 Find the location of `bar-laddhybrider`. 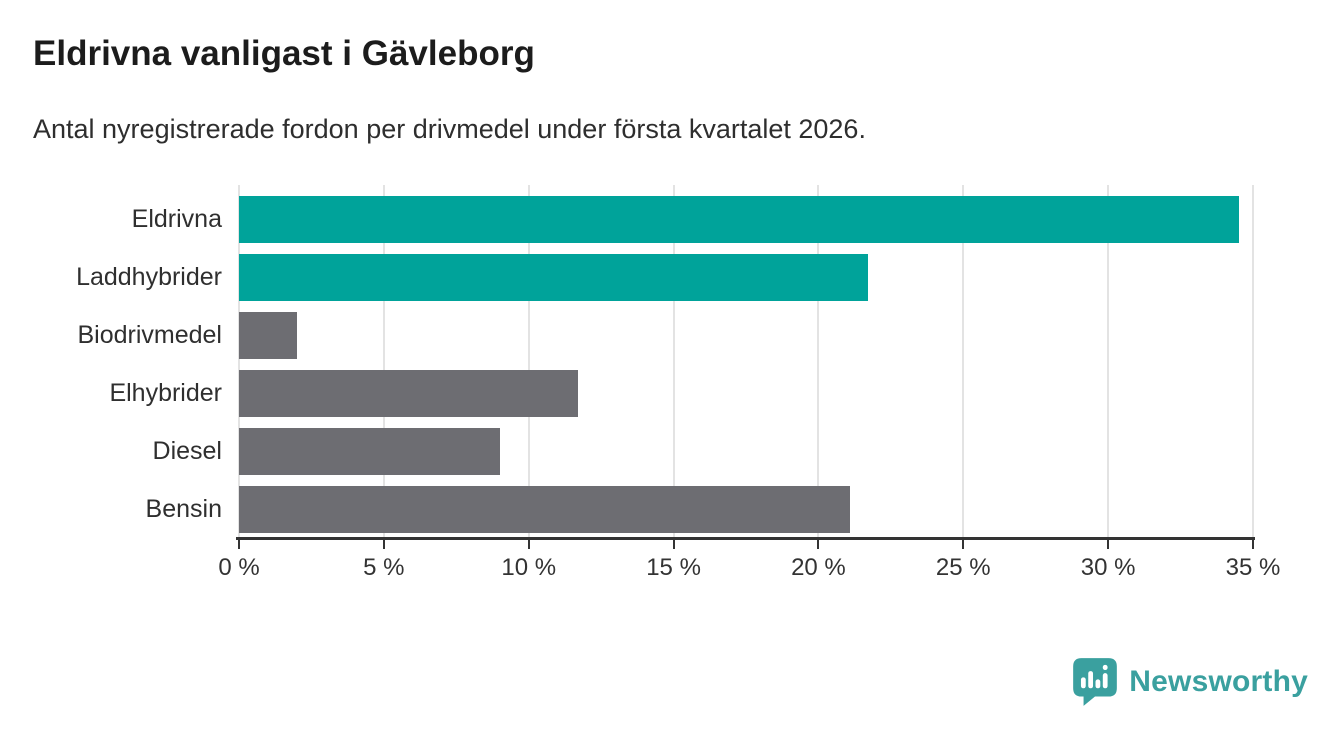

bar-laddhybrider is located at coordinates (553, 277).